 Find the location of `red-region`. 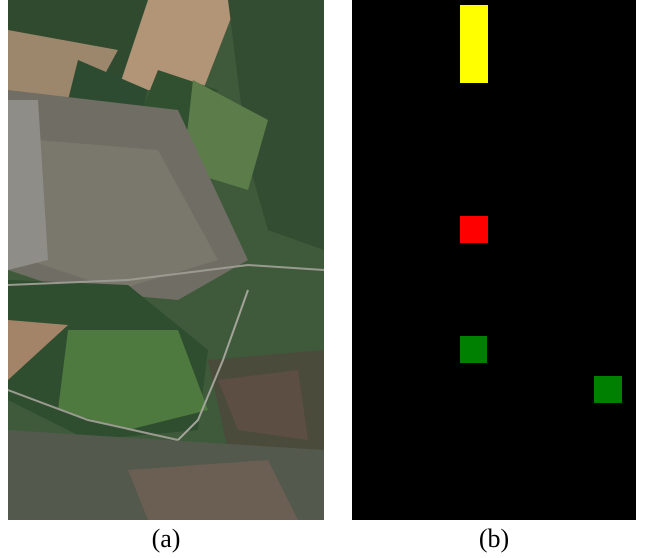

red-region is located at coordinates (474, 229).